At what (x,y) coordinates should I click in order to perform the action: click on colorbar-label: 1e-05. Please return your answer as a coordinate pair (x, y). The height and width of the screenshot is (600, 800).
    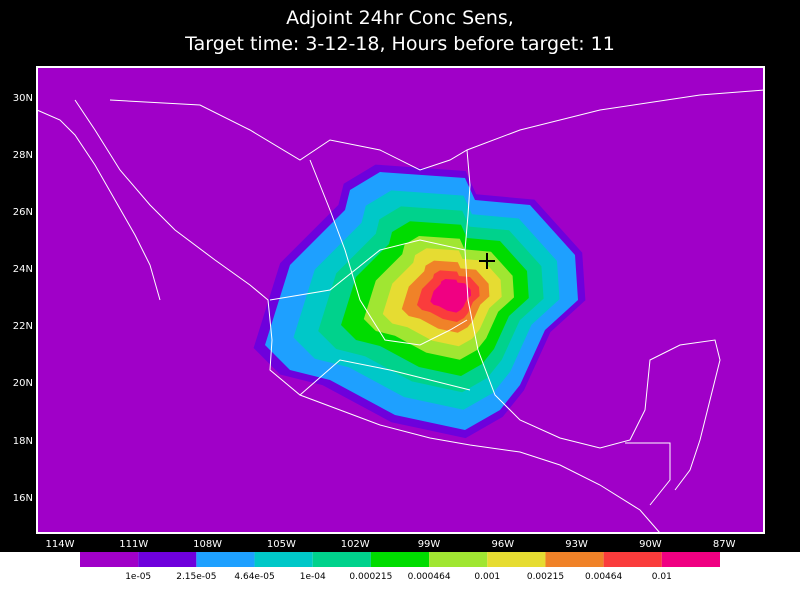
    Looking at the image, I should click on (138, 577).